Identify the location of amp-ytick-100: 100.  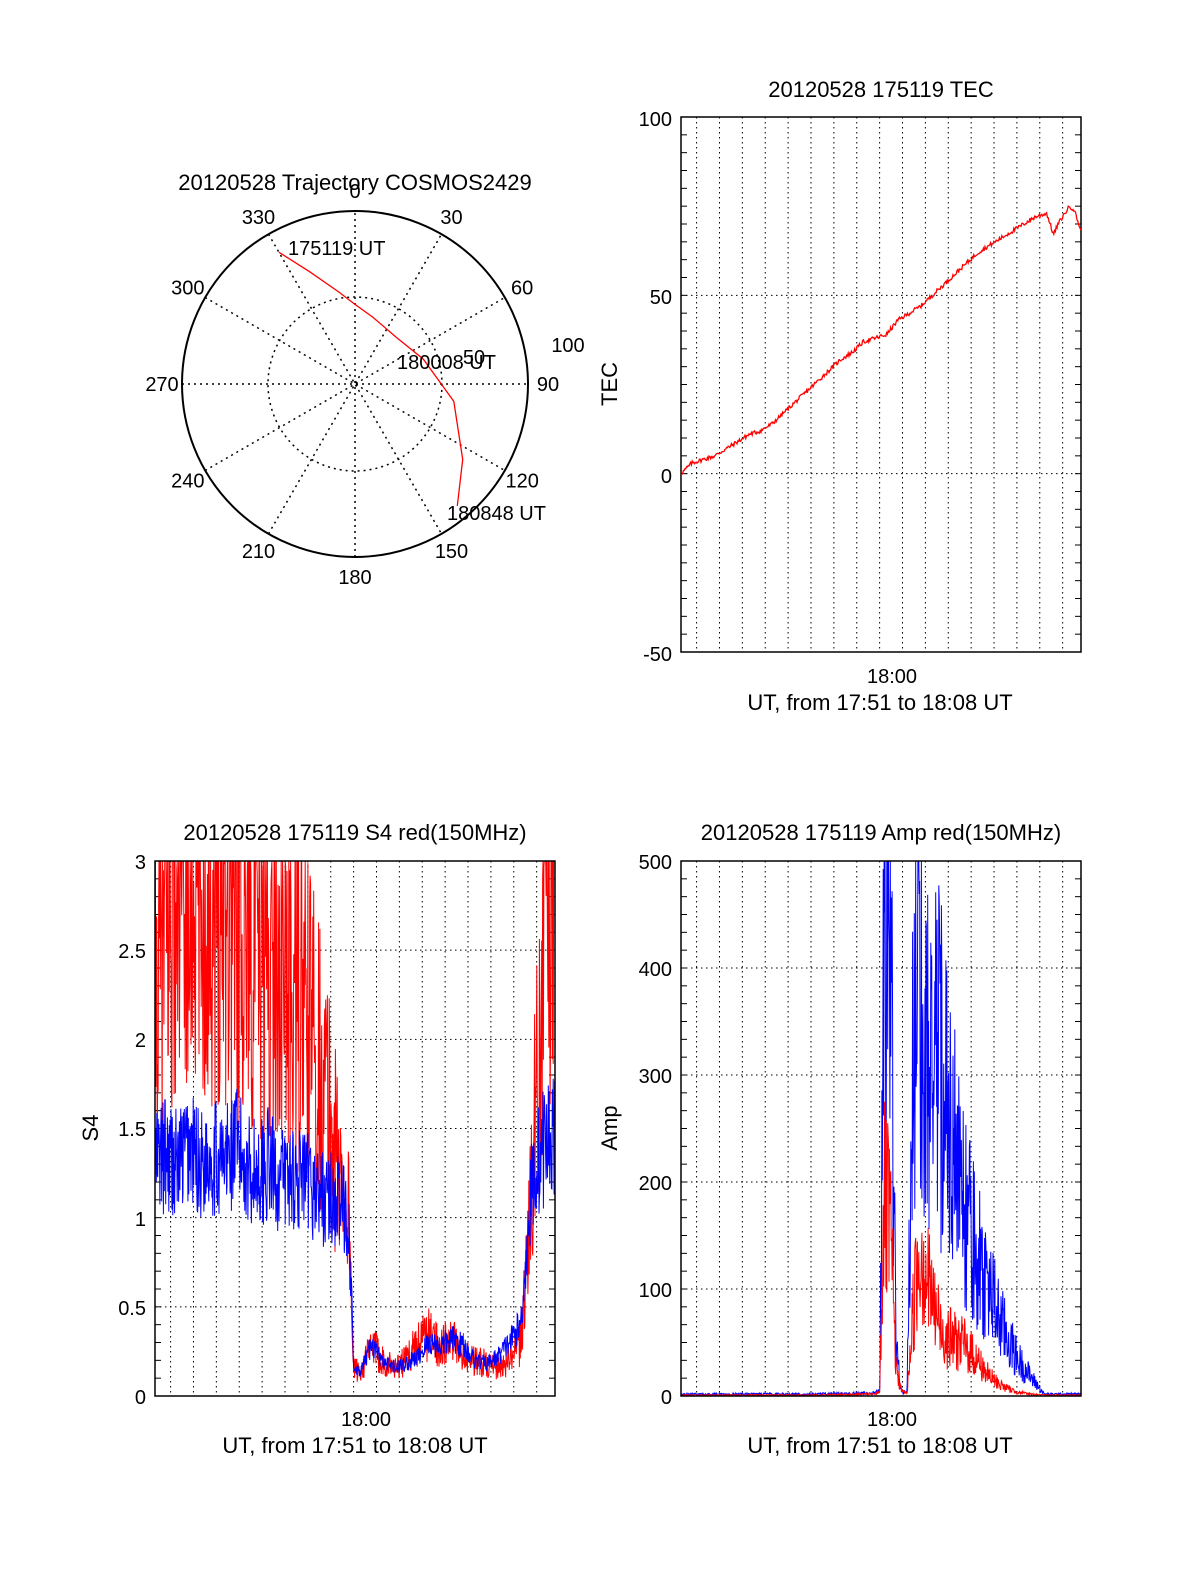
(655, 1291).